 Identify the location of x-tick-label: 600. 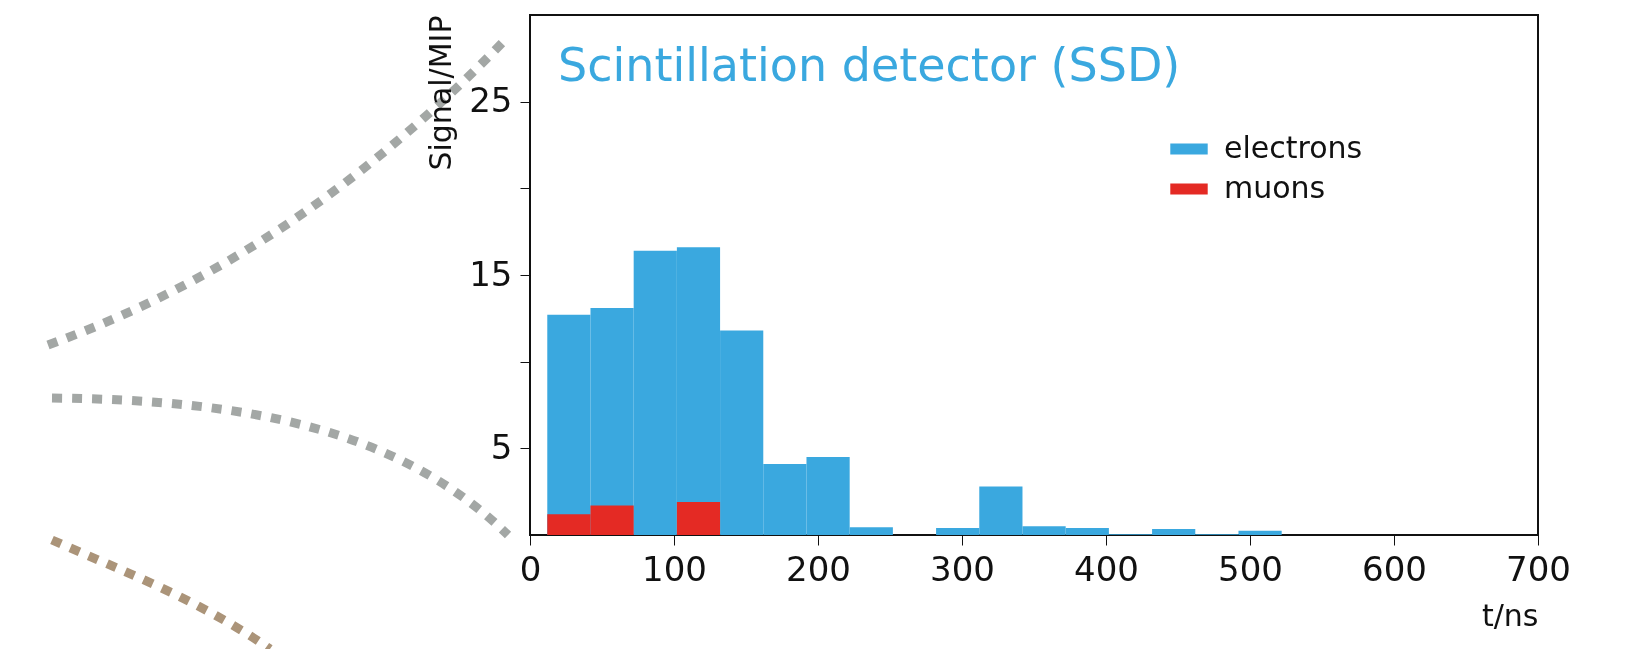
(1394, 568).